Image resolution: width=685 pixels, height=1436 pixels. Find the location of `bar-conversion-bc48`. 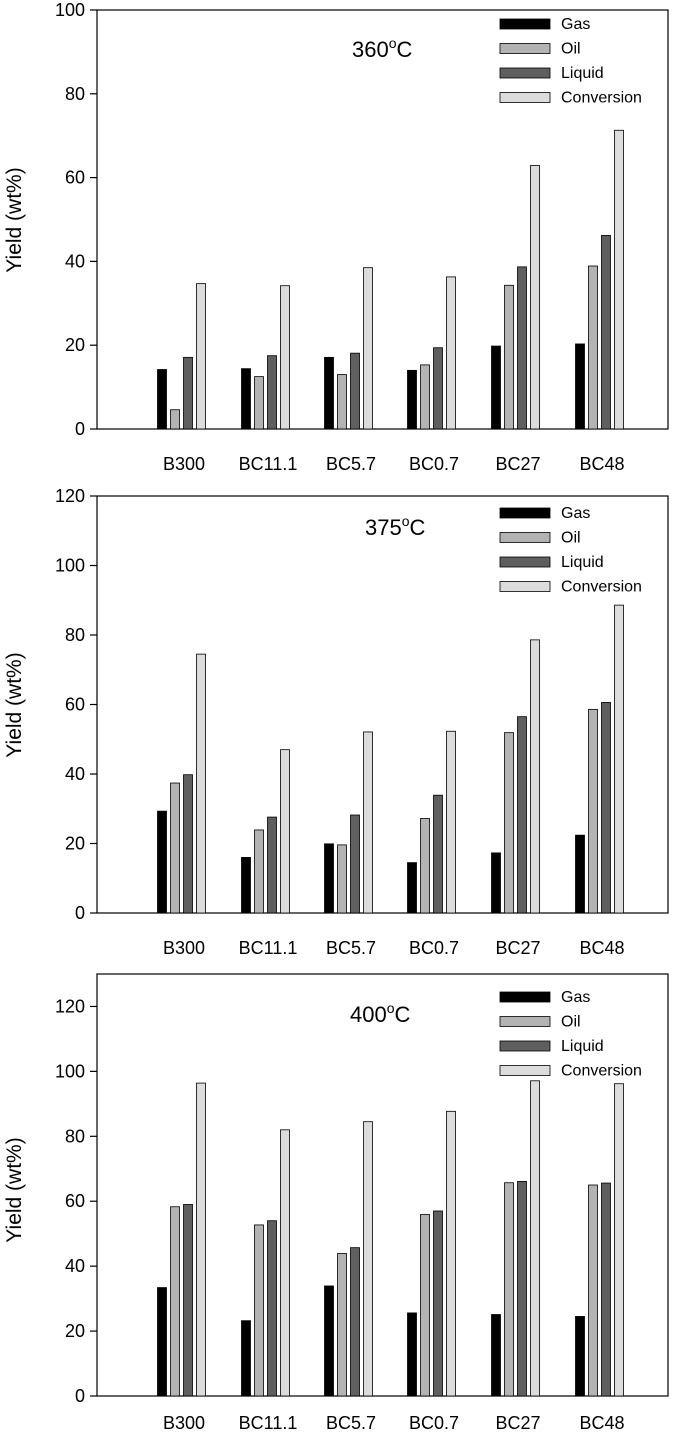

bar-conversion-bc48 is located at coordinates (619, 279).